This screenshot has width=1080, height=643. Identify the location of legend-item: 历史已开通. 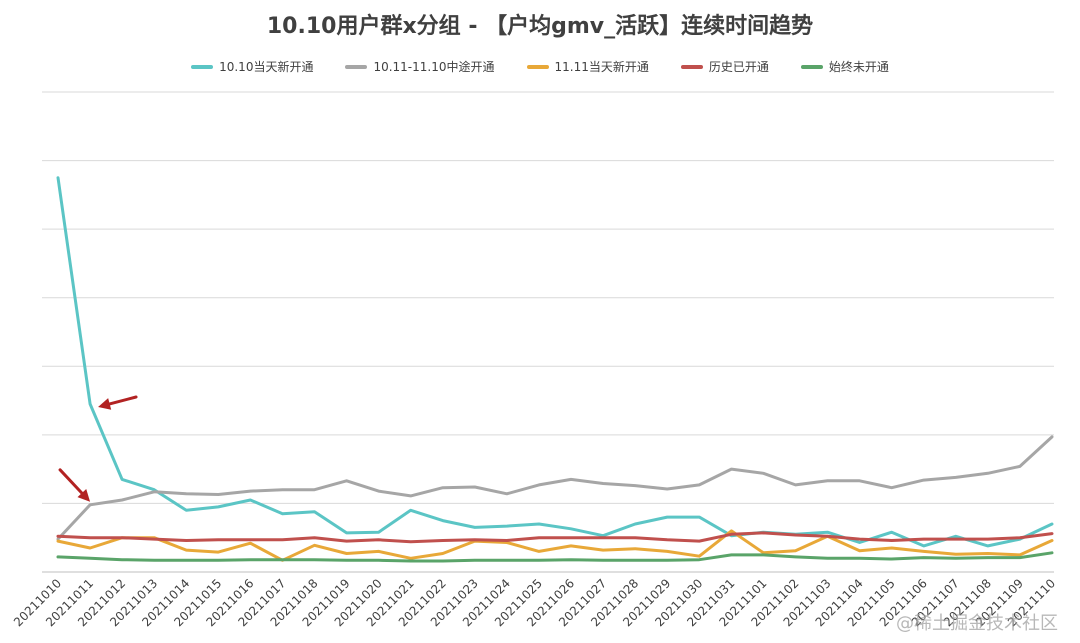
(724, 66).